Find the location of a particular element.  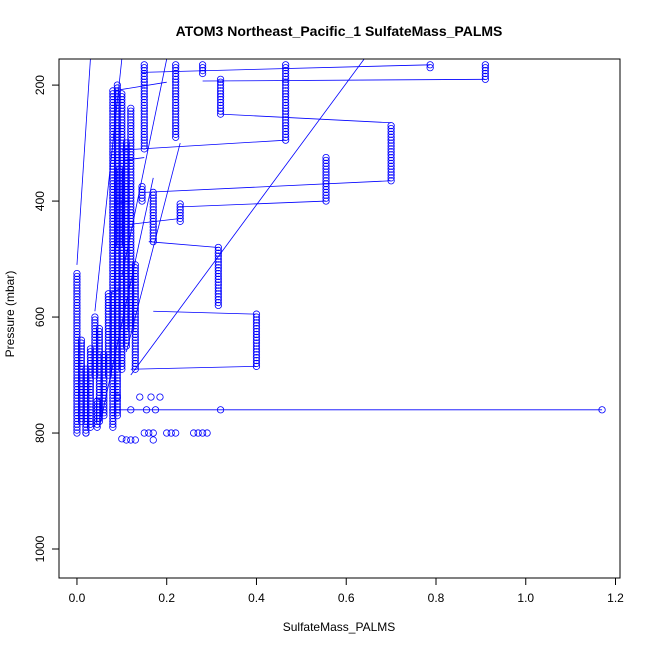

x-axis-label: SulfateMass_PALMS is located at coordinates (339, 627).